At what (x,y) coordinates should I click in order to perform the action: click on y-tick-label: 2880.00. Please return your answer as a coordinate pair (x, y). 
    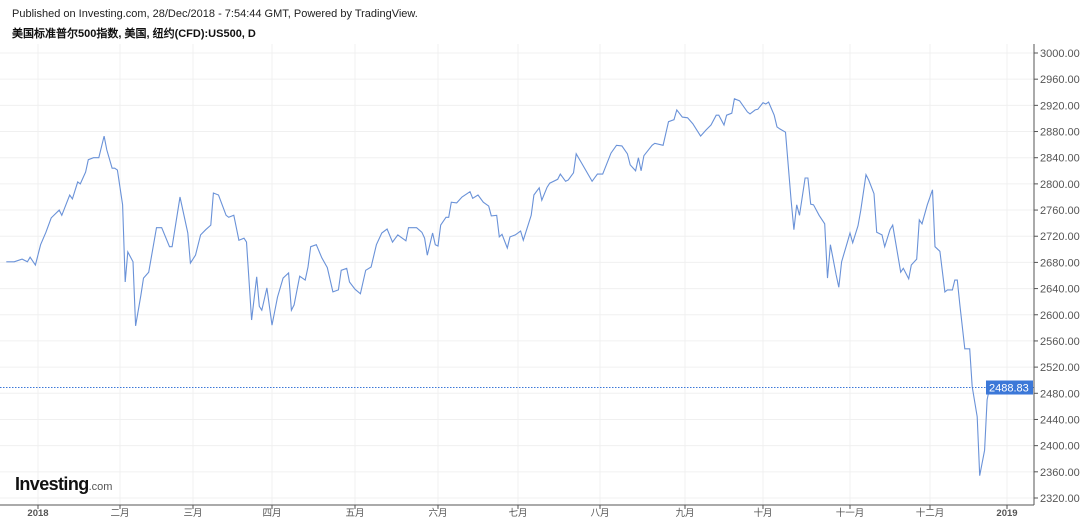
    Looking at the image, I should click on (1060, 133).